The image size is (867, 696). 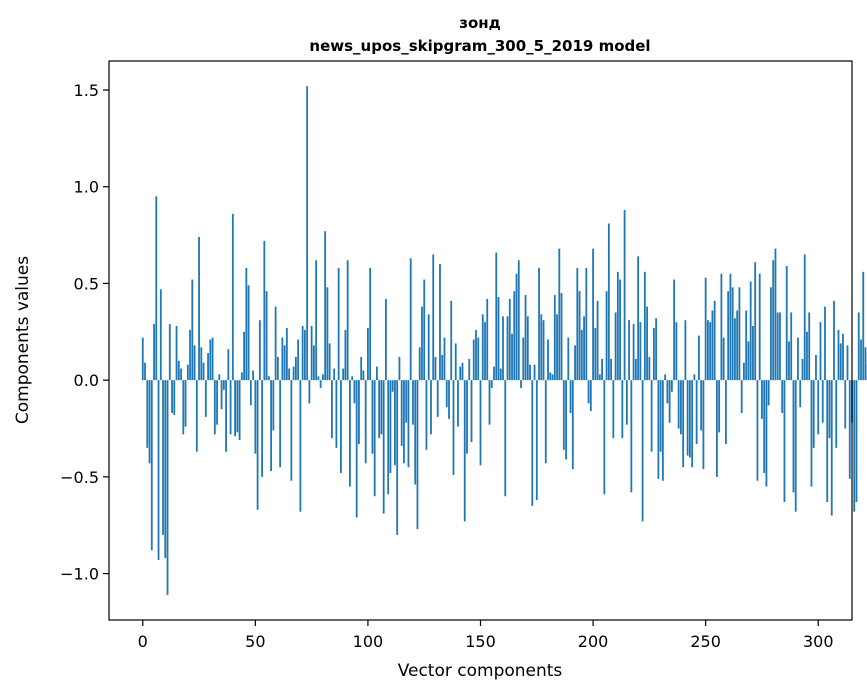 I want to click on y-tick-label: −0.5, so click(x=79, y=477).